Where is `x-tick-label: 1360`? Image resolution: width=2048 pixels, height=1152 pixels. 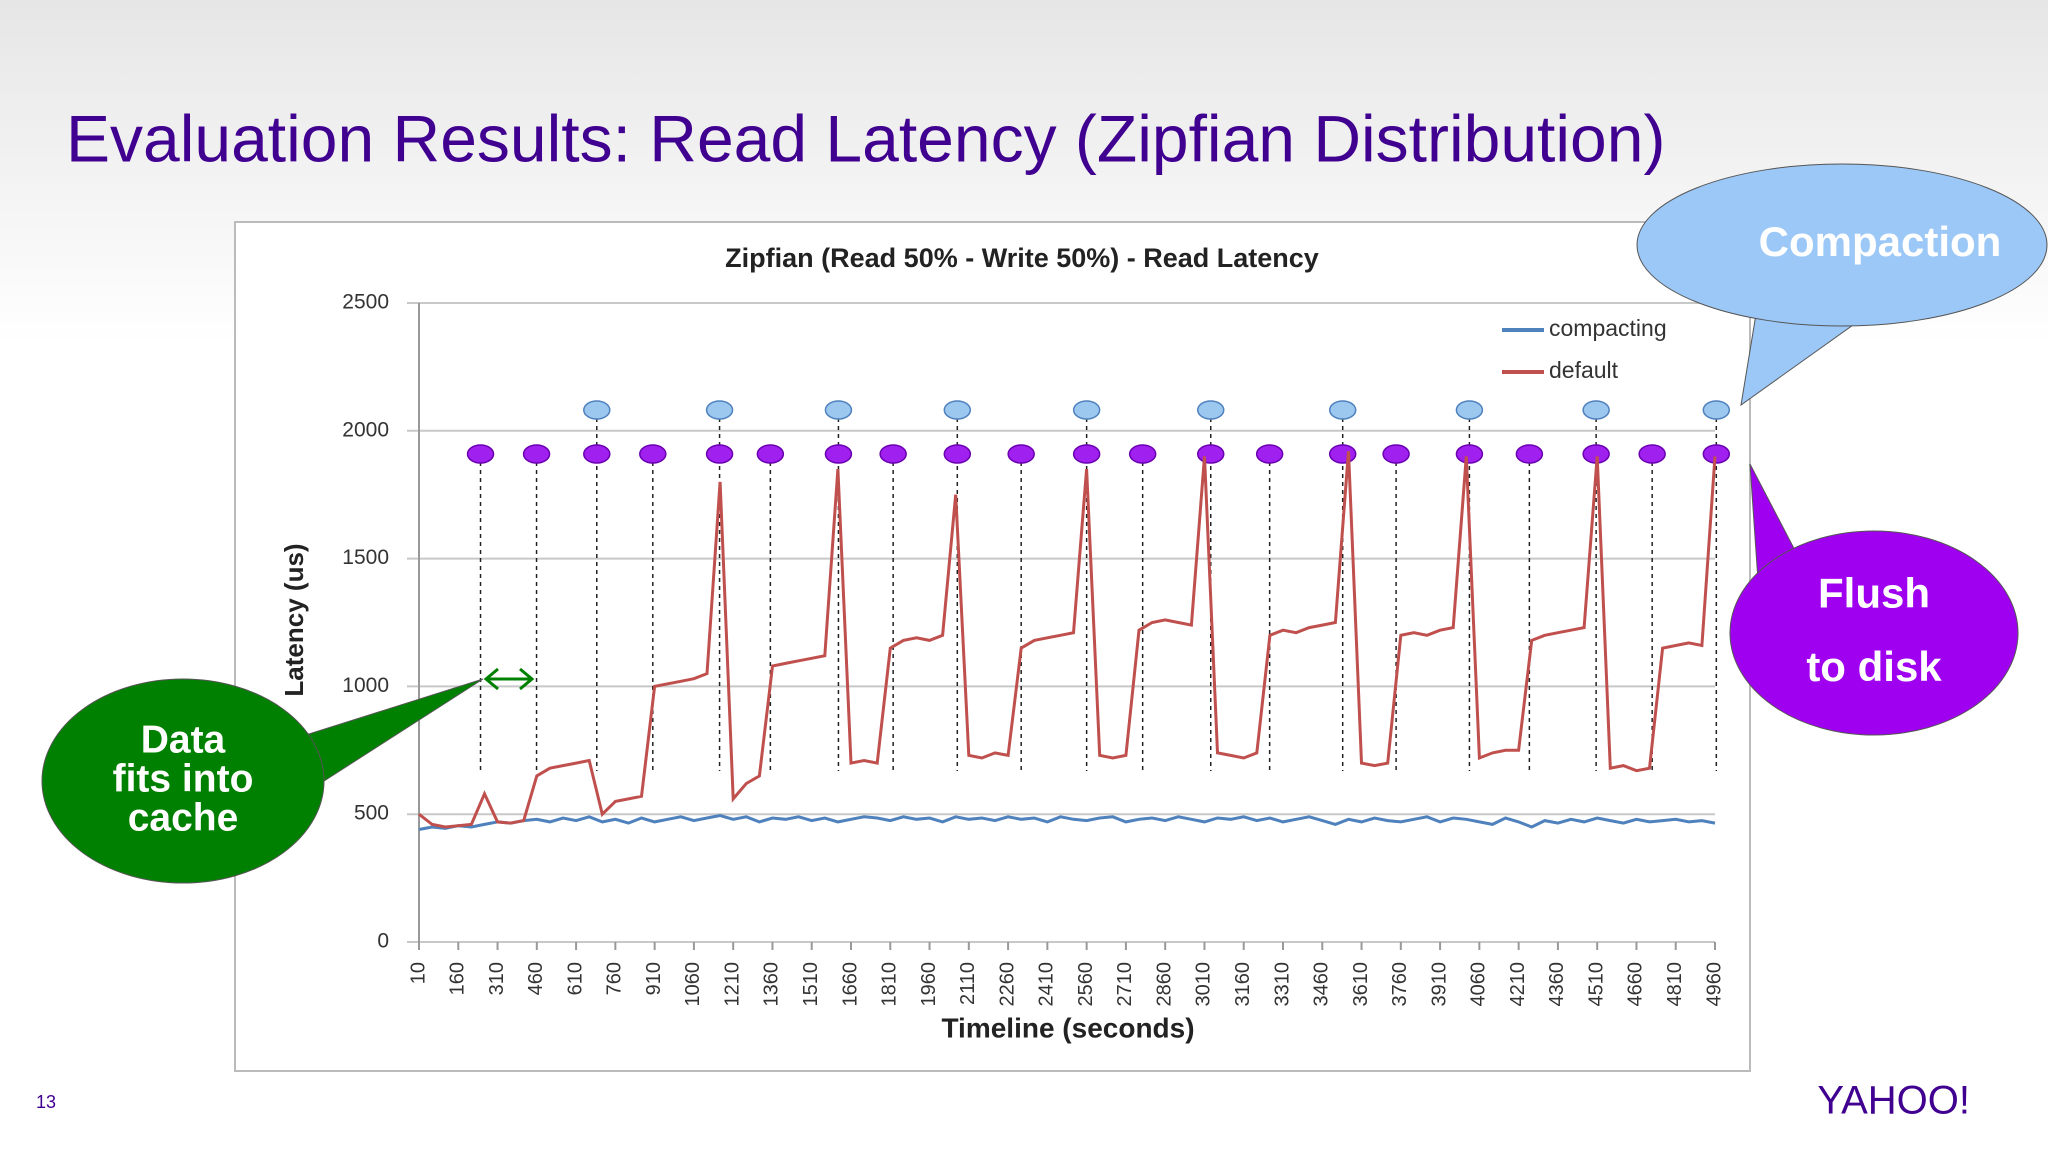 x-tick-label: 1360 is located at coordinates (772, 984).